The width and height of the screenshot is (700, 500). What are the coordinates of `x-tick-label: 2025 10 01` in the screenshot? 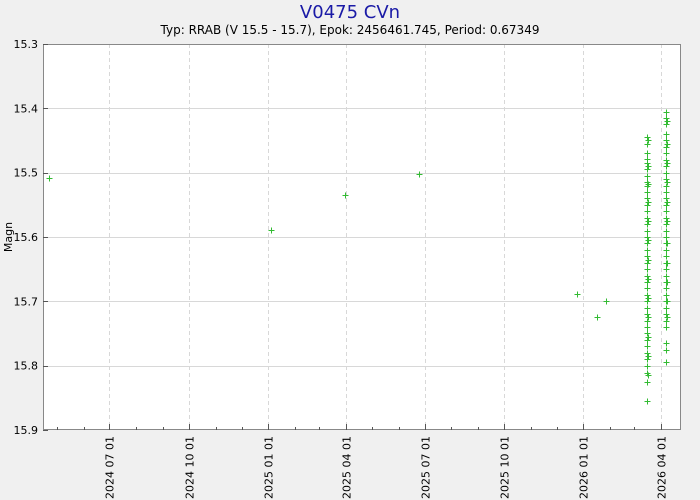 It's located at (505, 467).